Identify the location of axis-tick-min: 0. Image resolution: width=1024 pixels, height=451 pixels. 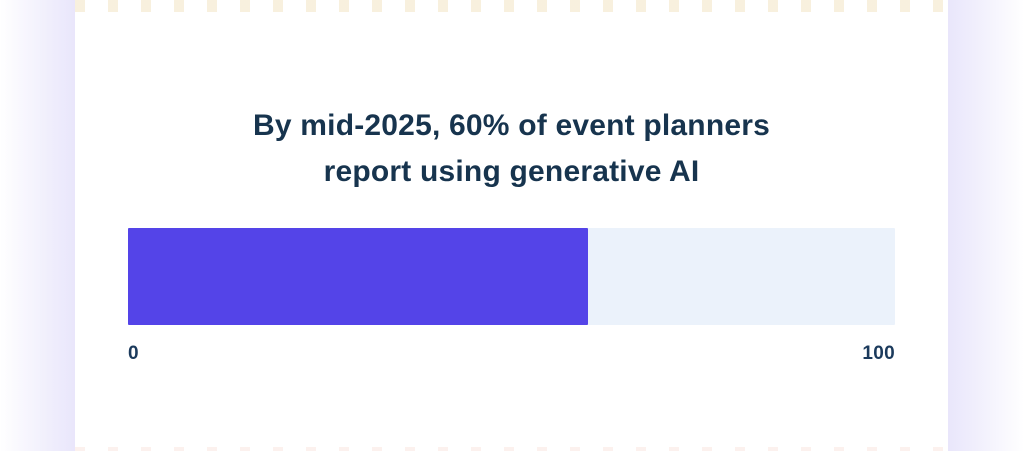
(133, 353).